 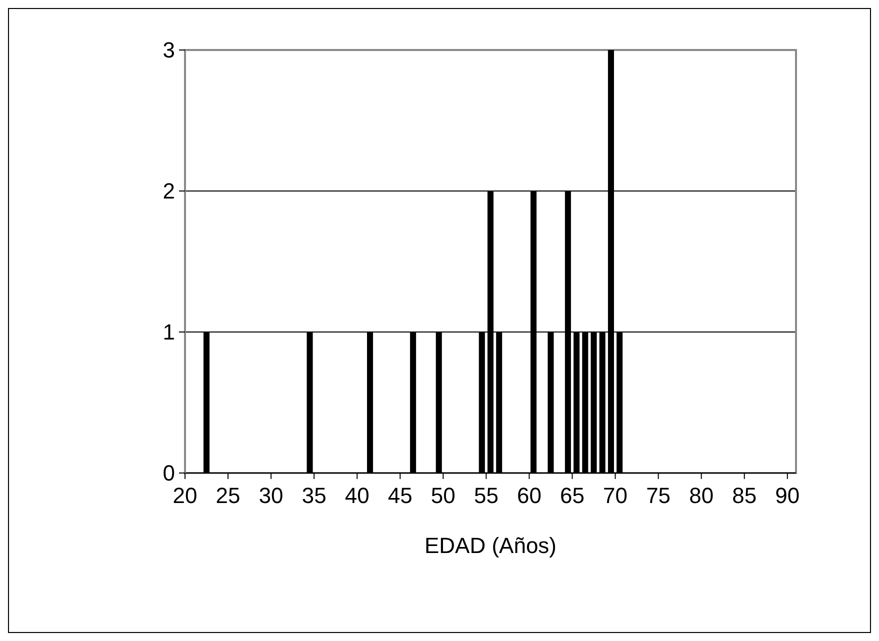 I want to click on x-tick-label: 40, so click(x=357, y=495).